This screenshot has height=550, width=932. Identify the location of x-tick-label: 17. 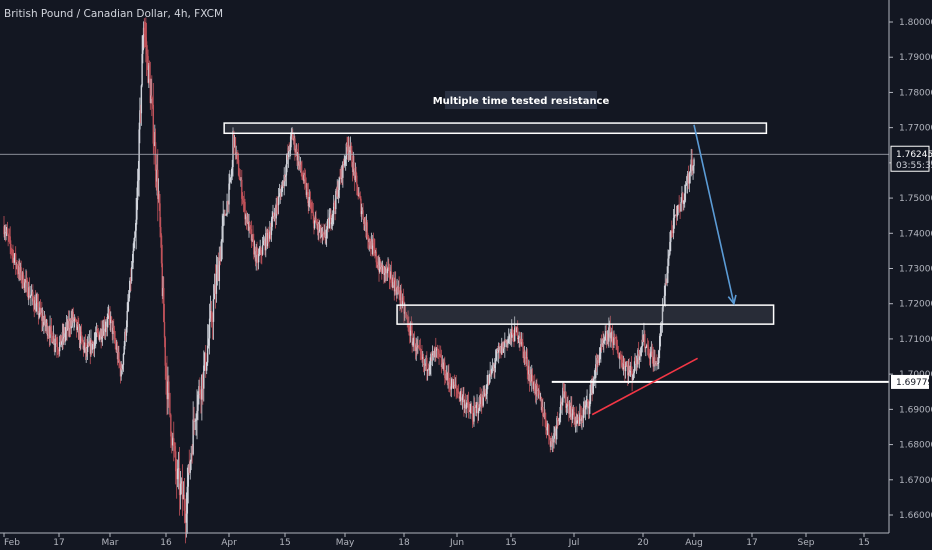
(58, 543).